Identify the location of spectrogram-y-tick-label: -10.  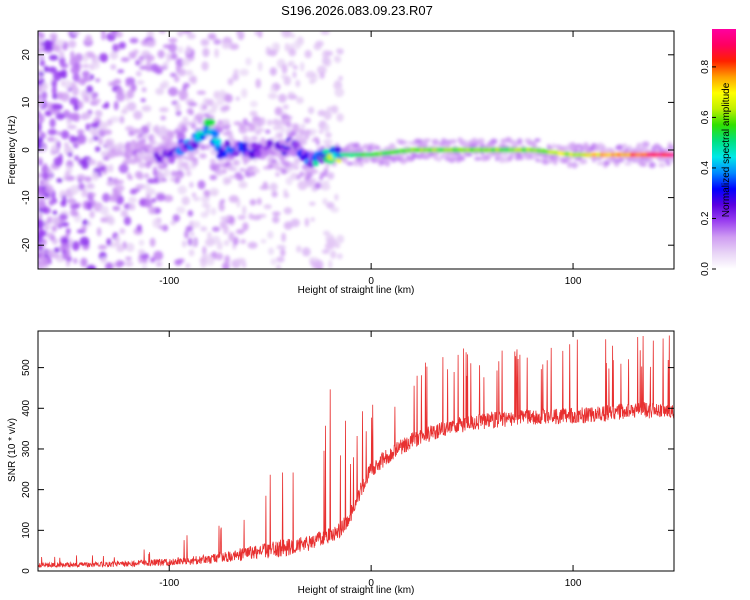
(26, 197).